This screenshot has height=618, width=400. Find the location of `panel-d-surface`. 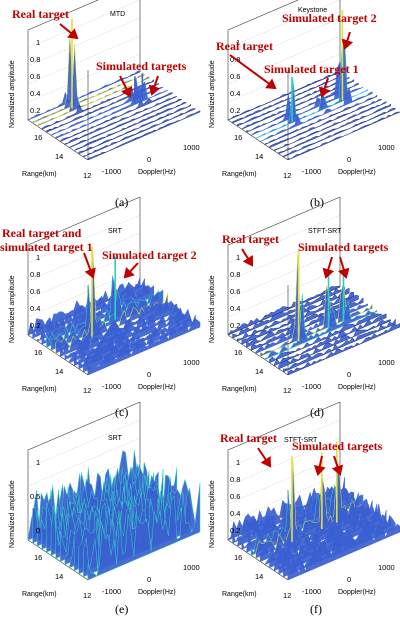

panel-d-surface is located at coordinates (313, 313).